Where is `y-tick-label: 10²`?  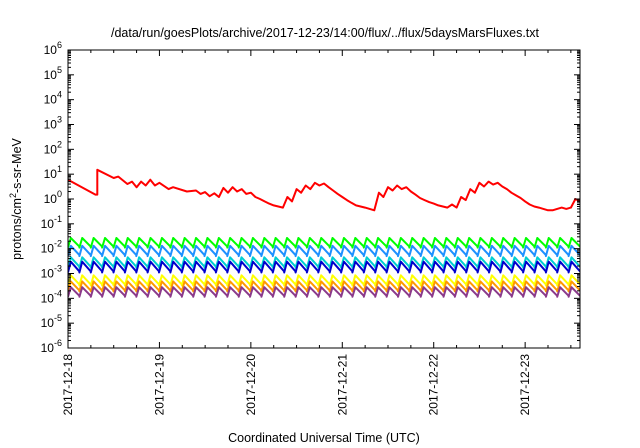
y-tick-label: 10² is located at coordinates (53, 147).